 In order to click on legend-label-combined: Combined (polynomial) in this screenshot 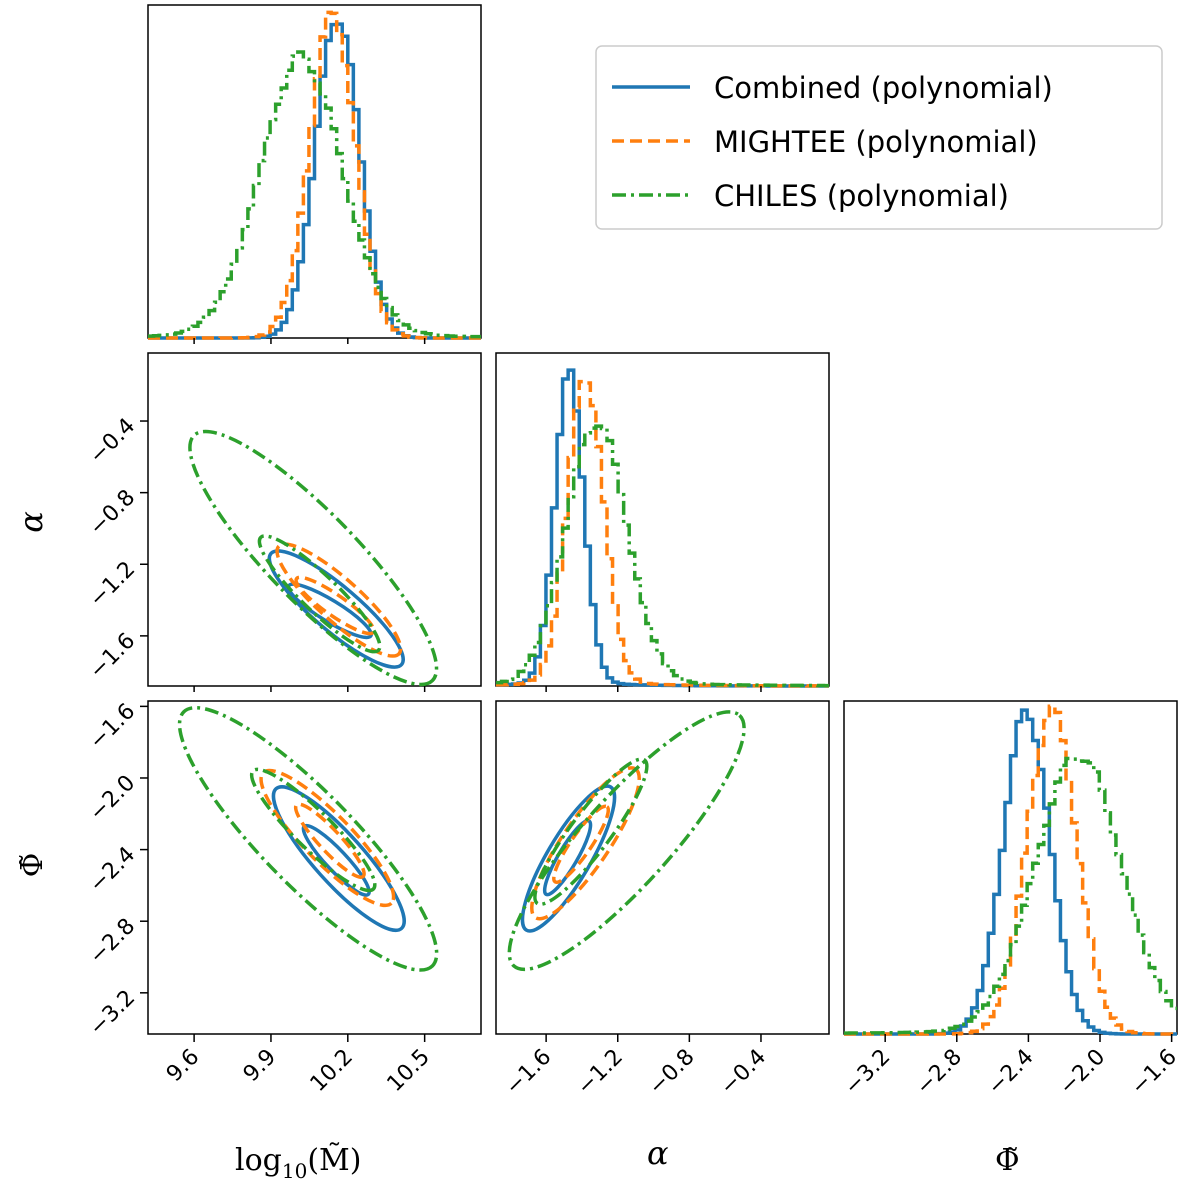, I will do `click(883, 88)`.